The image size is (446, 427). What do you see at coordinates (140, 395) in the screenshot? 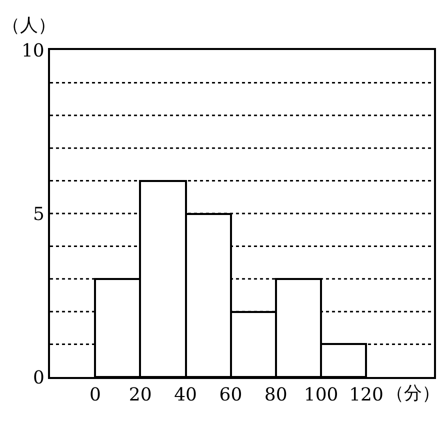
I see `x-tick-label: 20` at bounding box center [140, 395].